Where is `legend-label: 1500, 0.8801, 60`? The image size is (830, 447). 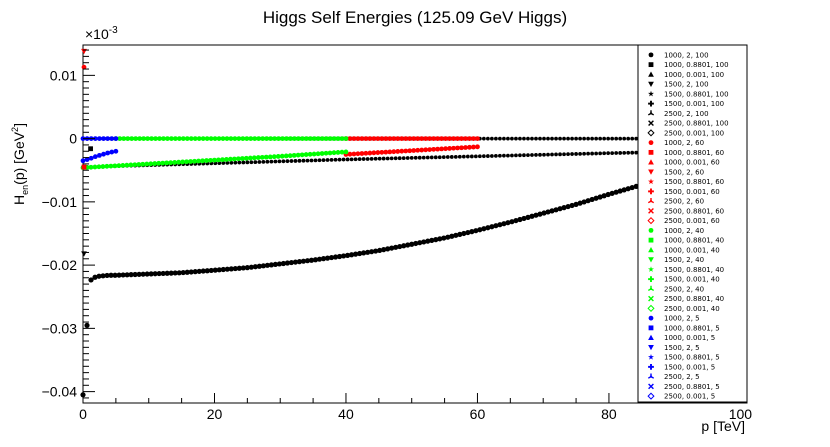
legend-label: 1500, 0.8801, 60 is located at coordinates (694, 182).